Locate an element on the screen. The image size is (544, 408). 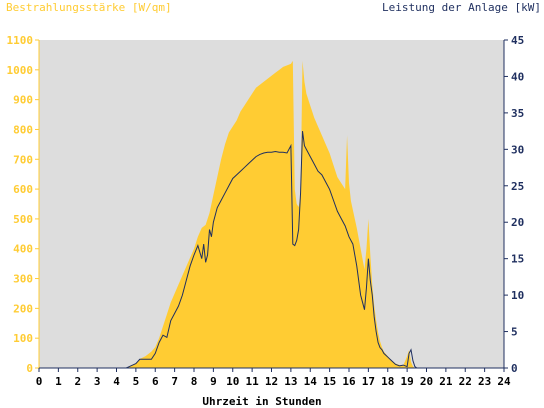
y-right-tick-label: 20 is located at coordinates (517, 222).